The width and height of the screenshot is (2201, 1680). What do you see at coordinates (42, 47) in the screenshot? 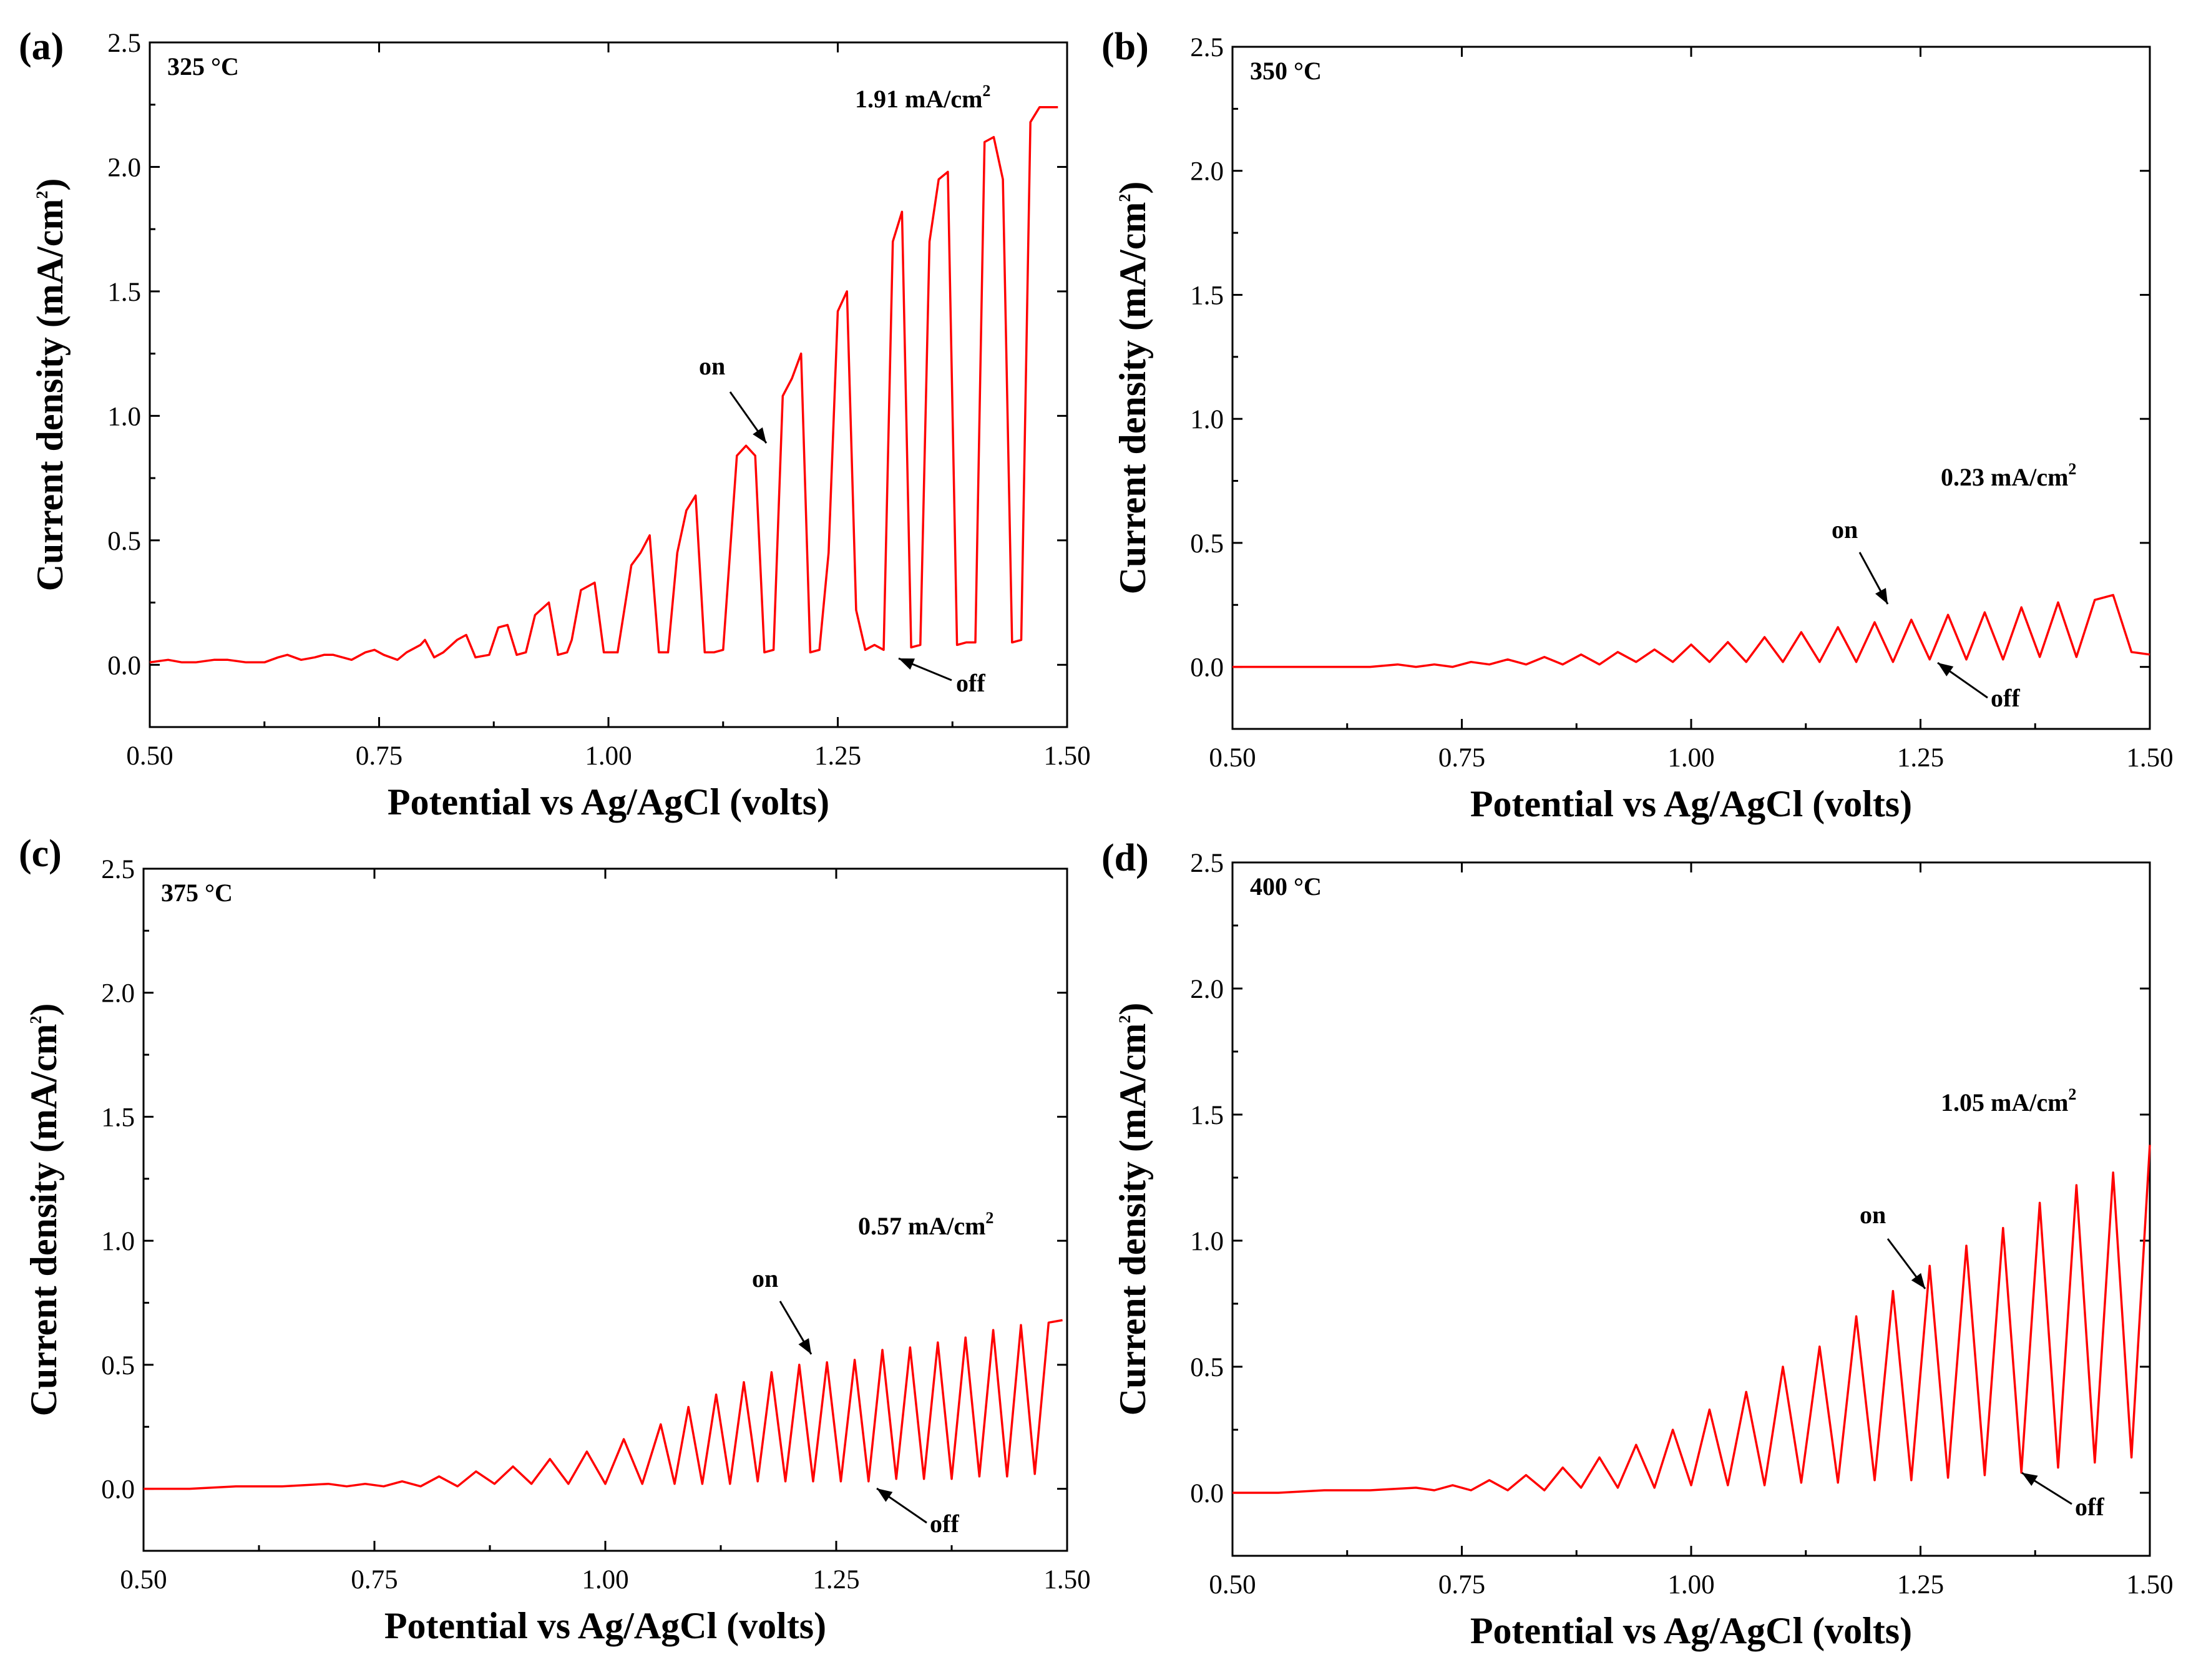
I see `panel-letter: (a)` at bounding box center [42, 47].